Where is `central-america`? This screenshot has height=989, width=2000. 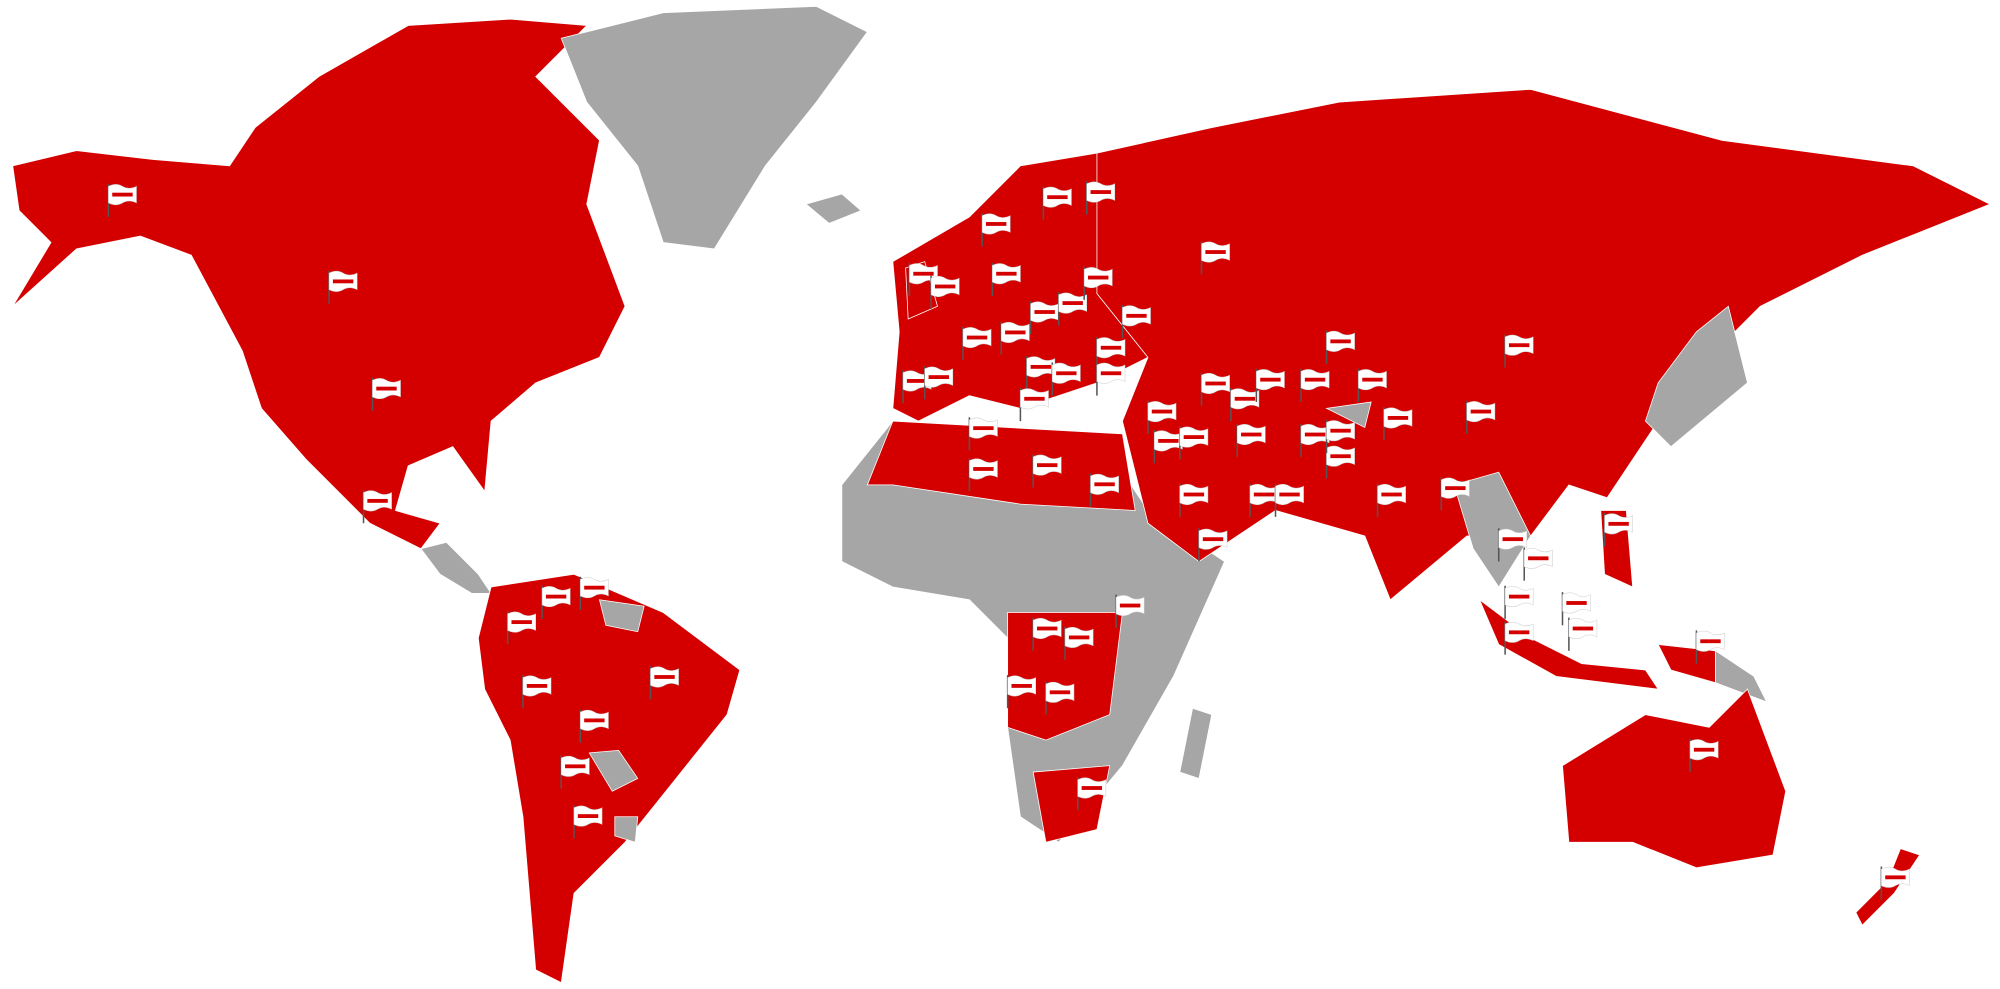 central-america is located at coordinates (456, 567).